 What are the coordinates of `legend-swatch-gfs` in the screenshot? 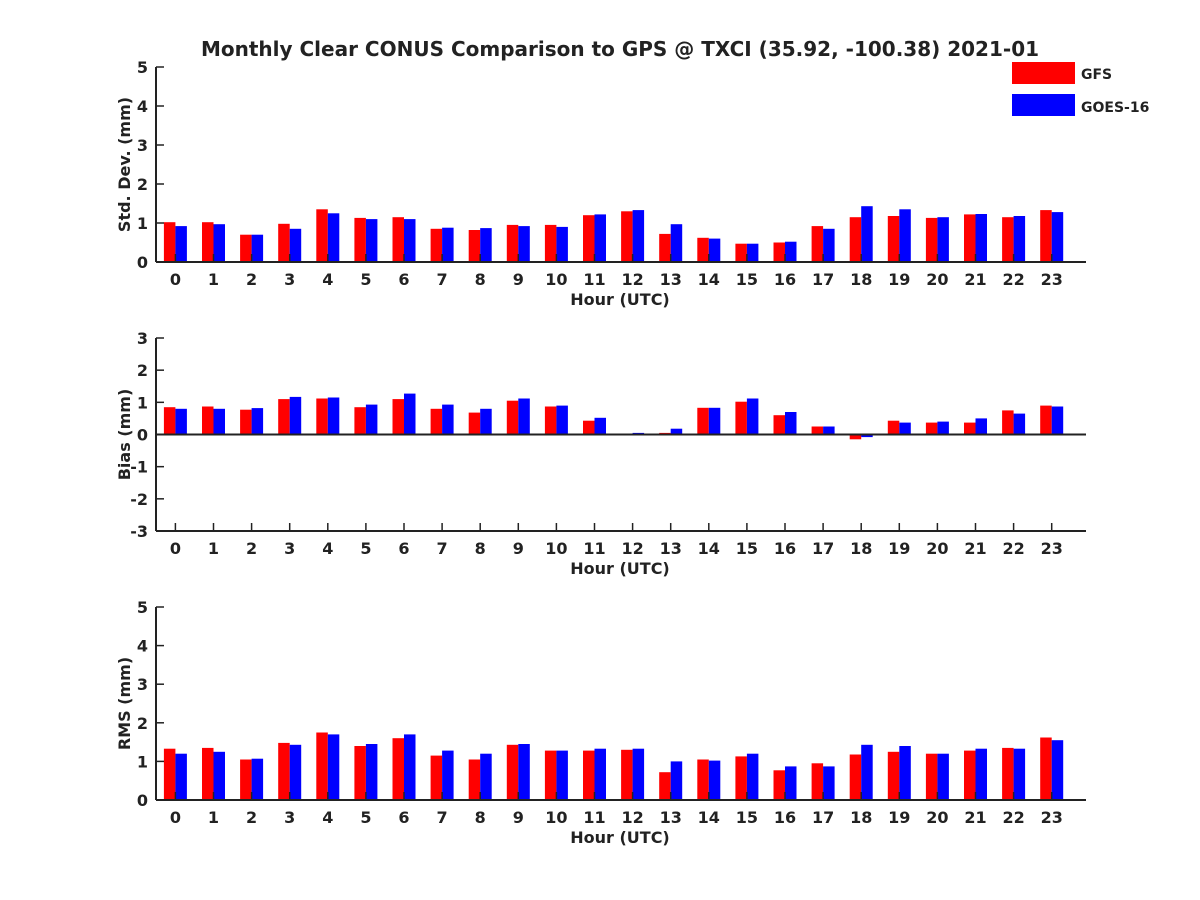 It's located at (1043, 73).